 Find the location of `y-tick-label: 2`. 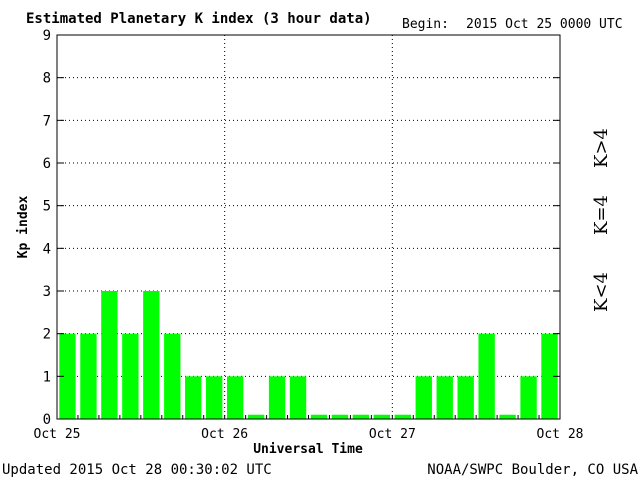

y-tick-label: 2 is located at coordinates (47, 335).